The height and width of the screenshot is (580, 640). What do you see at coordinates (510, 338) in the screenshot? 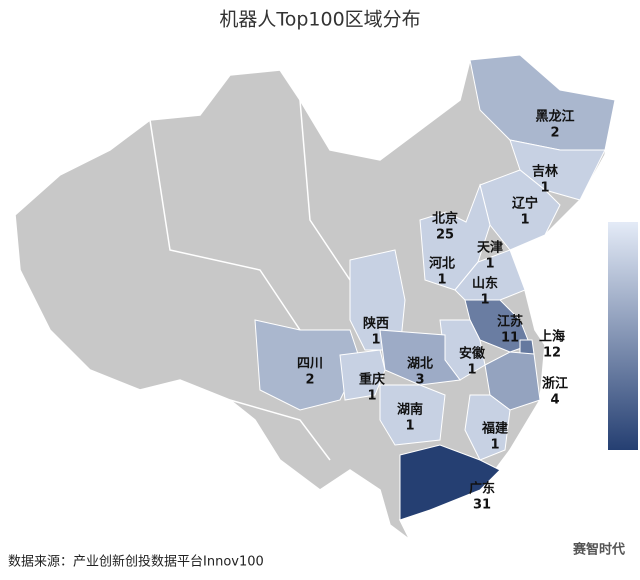
I see `region-value: 11` at bounding box center [510, 338].